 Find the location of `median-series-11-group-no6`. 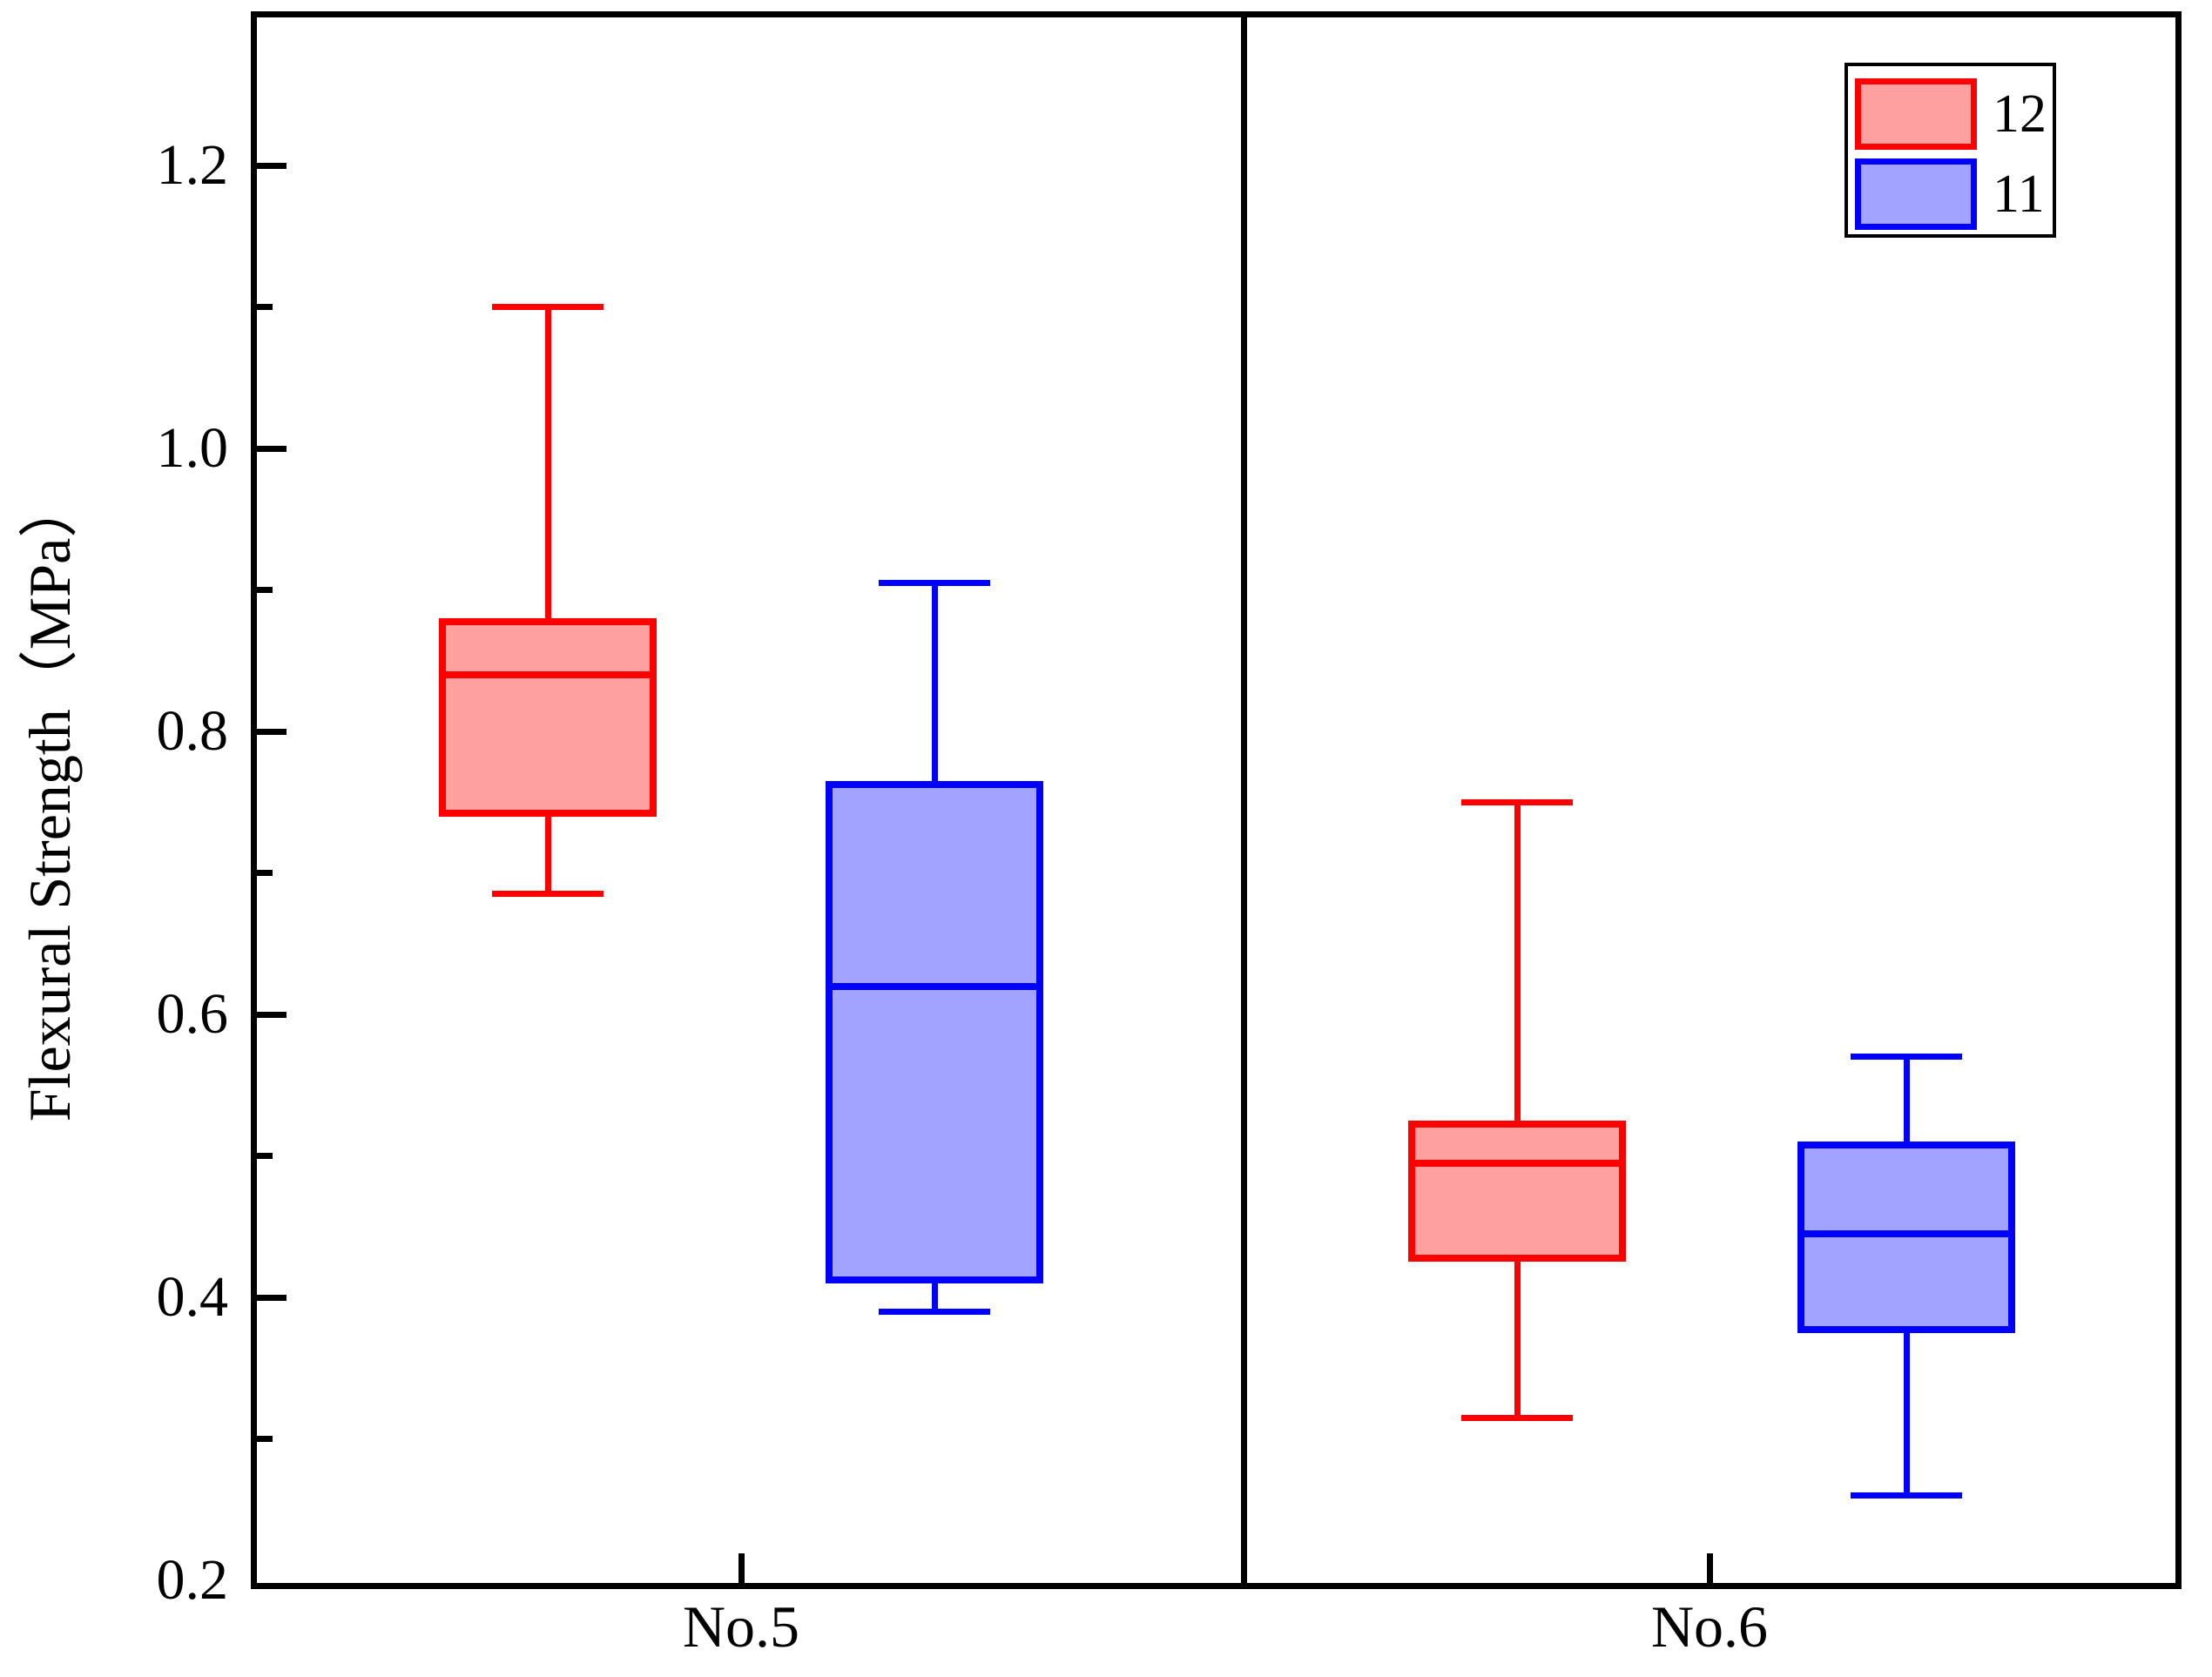

median-series-11-group-no6 is located at coordinates (1906, 1233).